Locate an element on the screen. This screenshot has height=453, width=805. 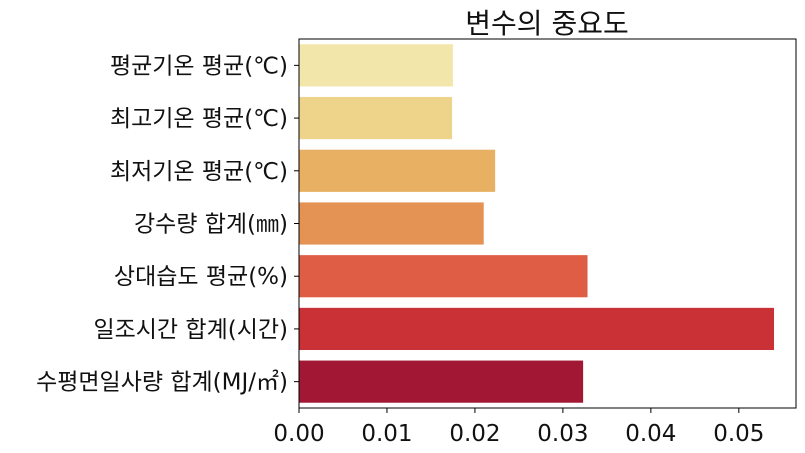
x-tick-label-5: 0.04 is located at coordinates (650, 434).